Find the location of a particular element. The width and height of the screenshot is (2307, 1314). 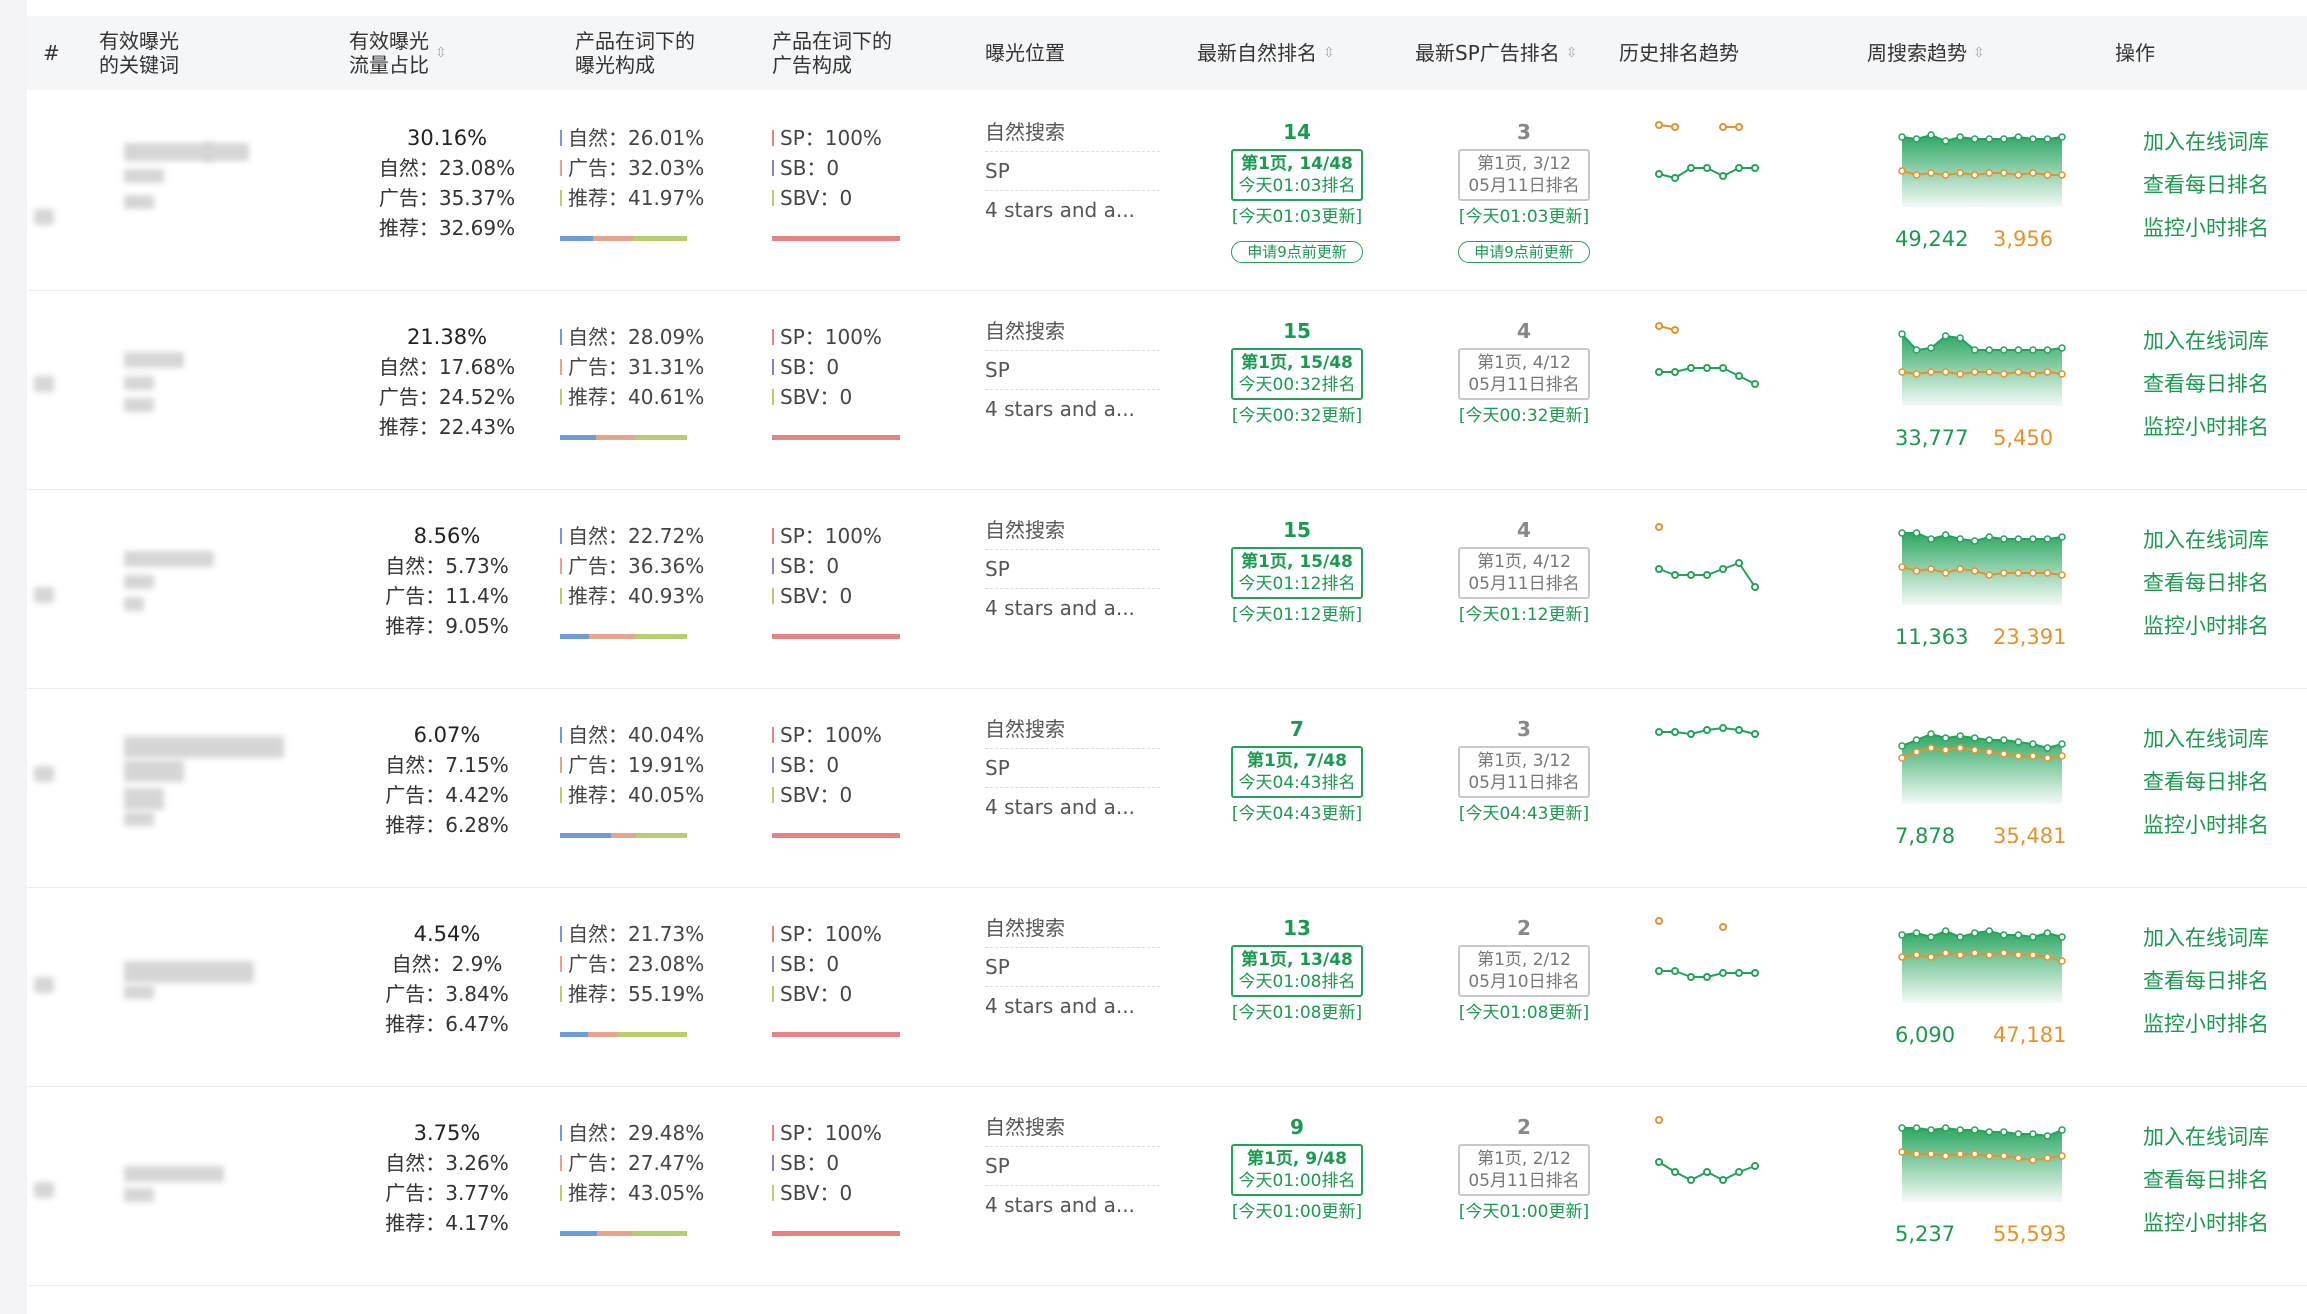

ad-item: SP：100% is located at coordinates (827, 1133).